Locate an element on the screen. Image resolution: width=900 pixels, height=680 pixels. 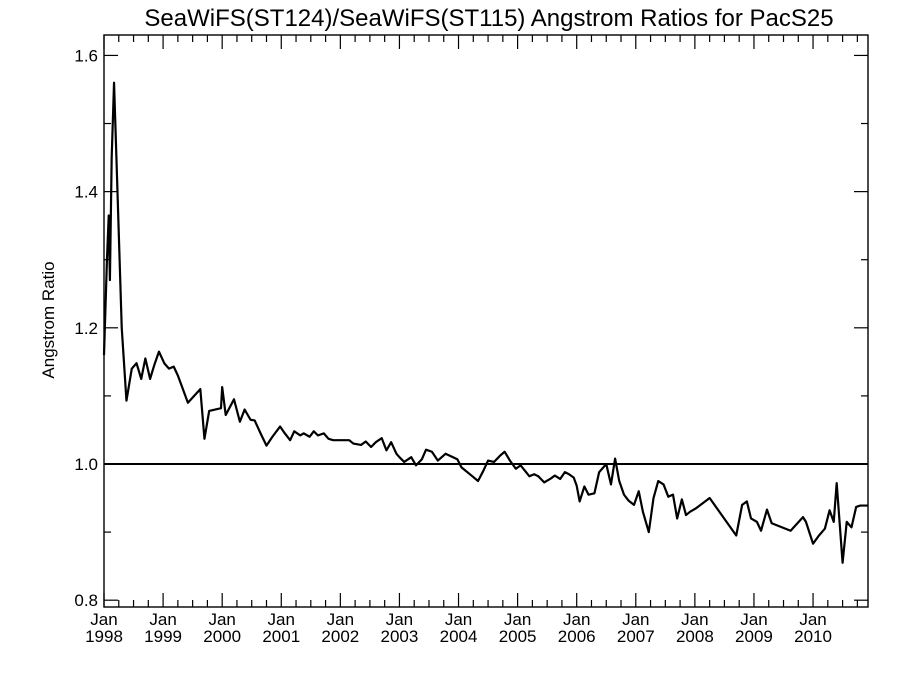
x-tick-label-year: 2009 is located at coordinates (754, 636).